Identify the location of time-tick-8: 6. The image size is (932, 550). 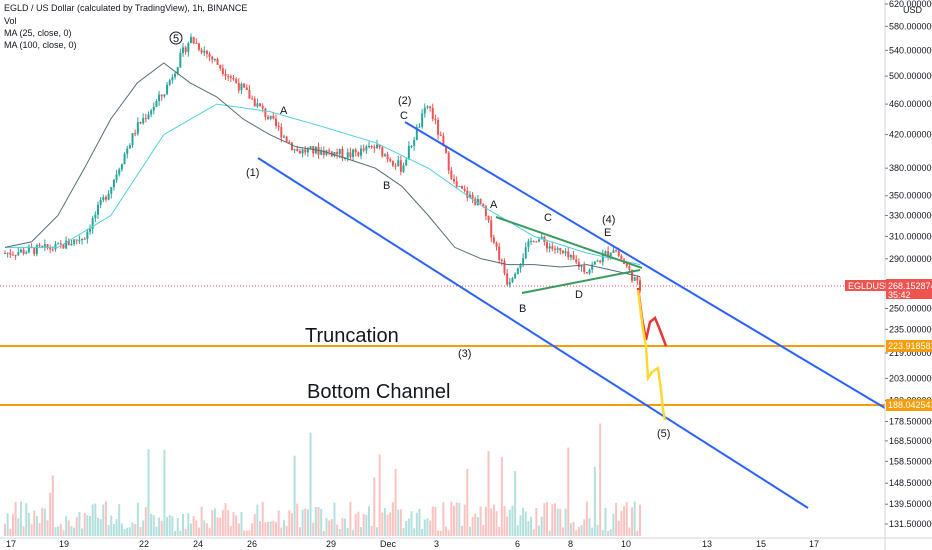
(517, 544).